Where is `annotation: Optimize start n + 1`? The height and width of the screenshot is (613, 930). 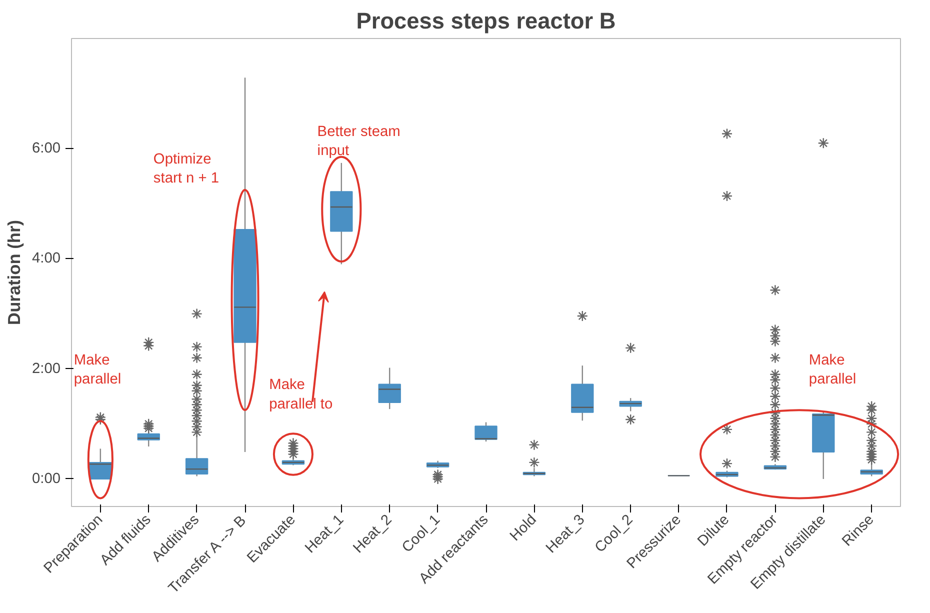
annotation: Optimize start n + 1 is located at coordinates (186, 169).